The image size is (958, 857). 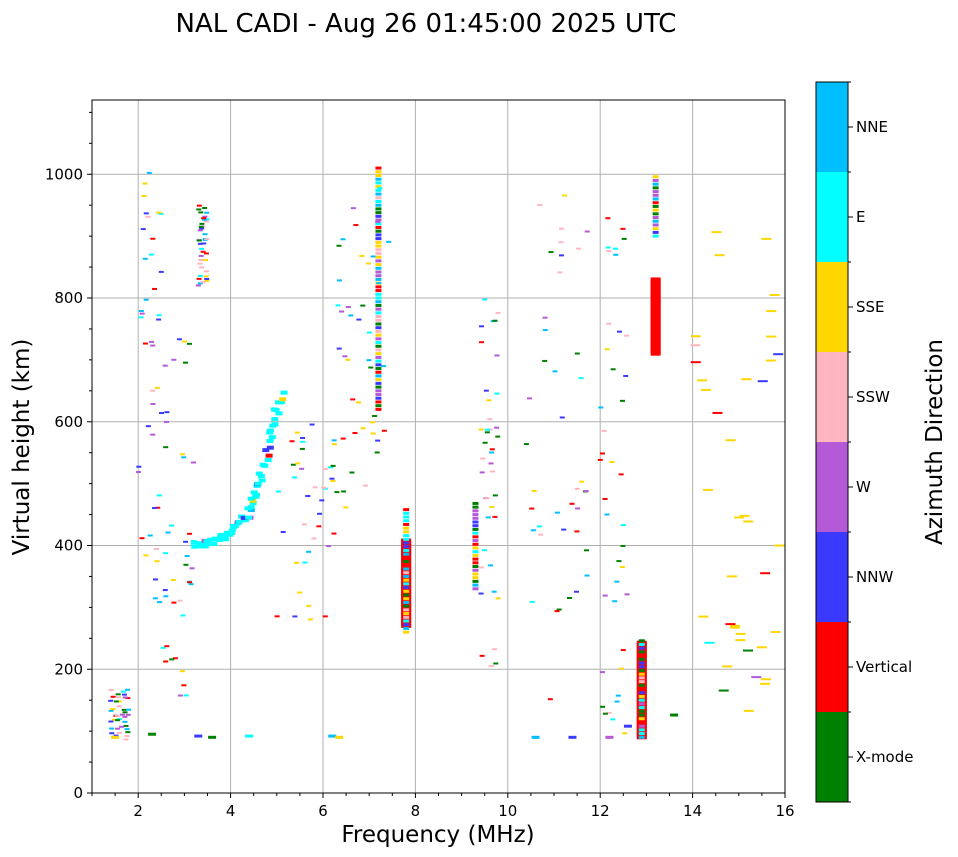 What do you see at coordinates (443, 806) in the screenshot?
I see `x-axis: 2 4 6 8 10 12 14 16` at bounding box center [443, 806].